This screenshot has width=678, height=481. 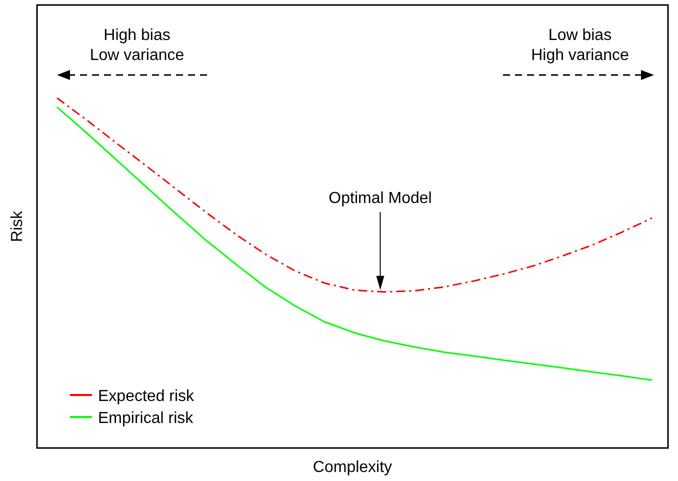 I want to click on annotation: Optimal Model, so click(x=380, y=198).